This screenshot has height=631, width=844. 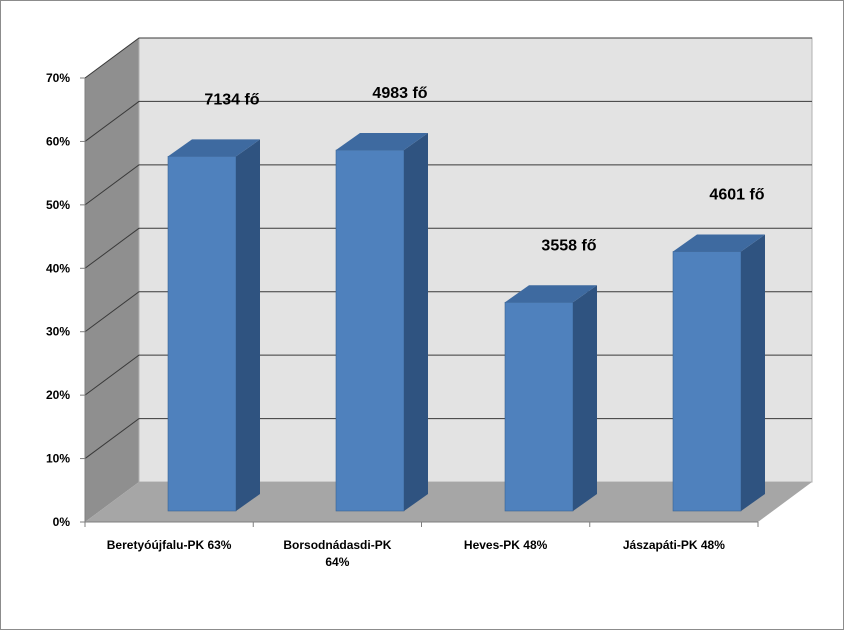 What do you see at coordinates (62, 522) in the screenshot?
I see `y-tick-label: 0%` at bounding box center [62, 522].